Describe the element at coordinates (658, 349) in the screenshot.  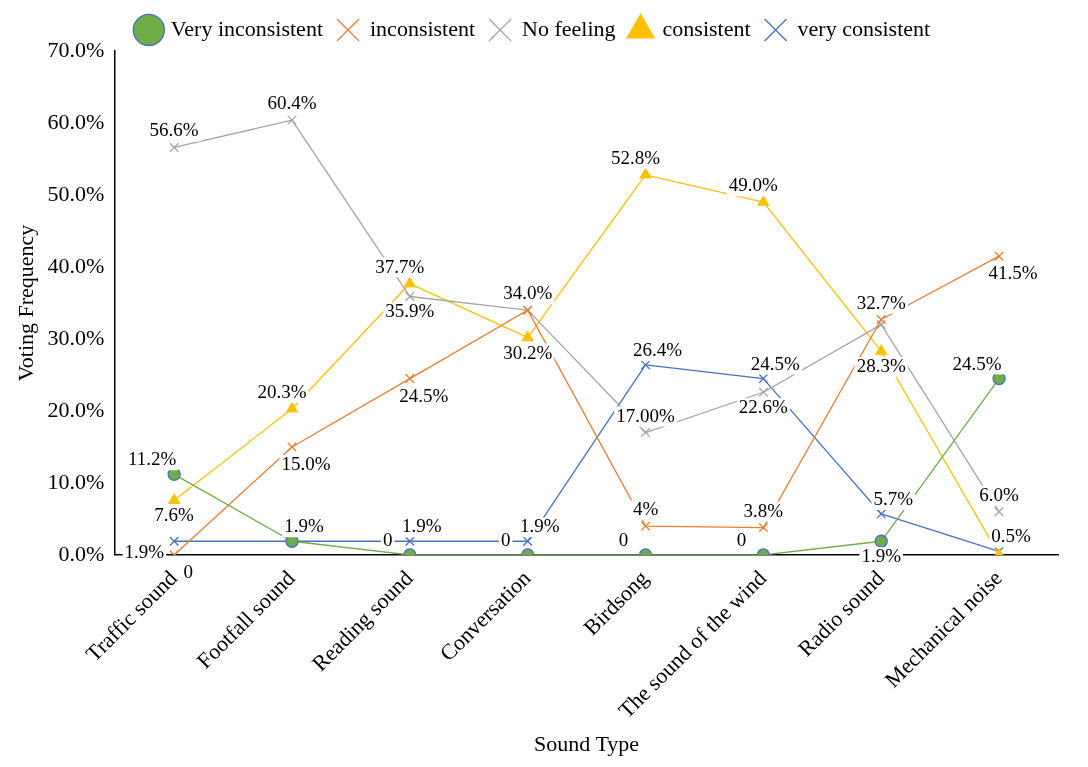
I see `data-label: 26.4%` at that location.